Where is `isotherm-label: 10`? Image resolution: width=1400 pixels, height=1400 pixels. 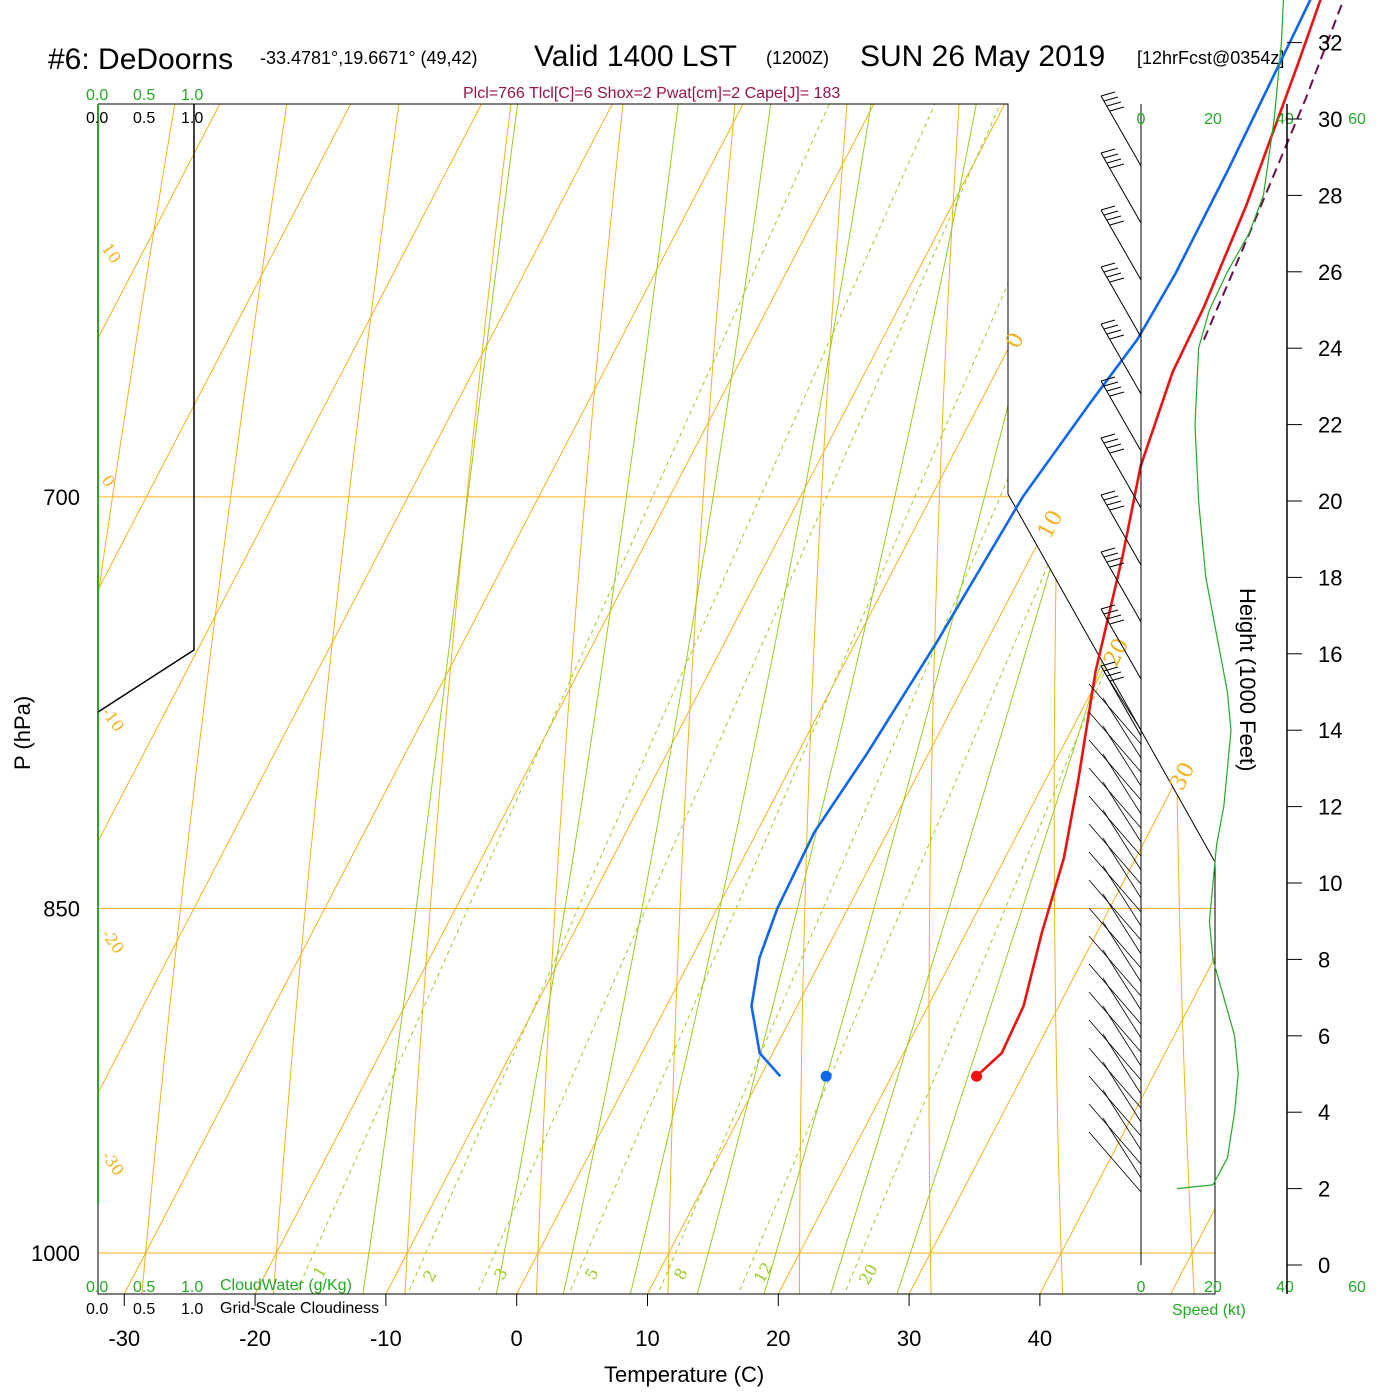 isotherm-label: 10 is located at coordinates (1050, 524).